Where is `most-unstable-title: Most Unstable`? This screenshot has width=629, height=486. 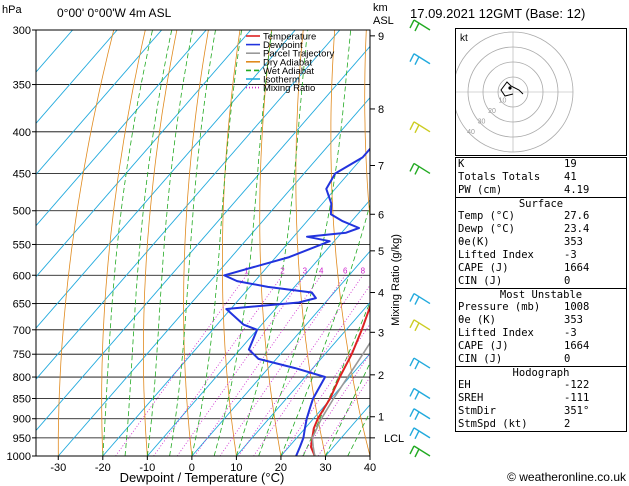
most-unstable-title: Most Unstable is located at coordinates (541, 295).